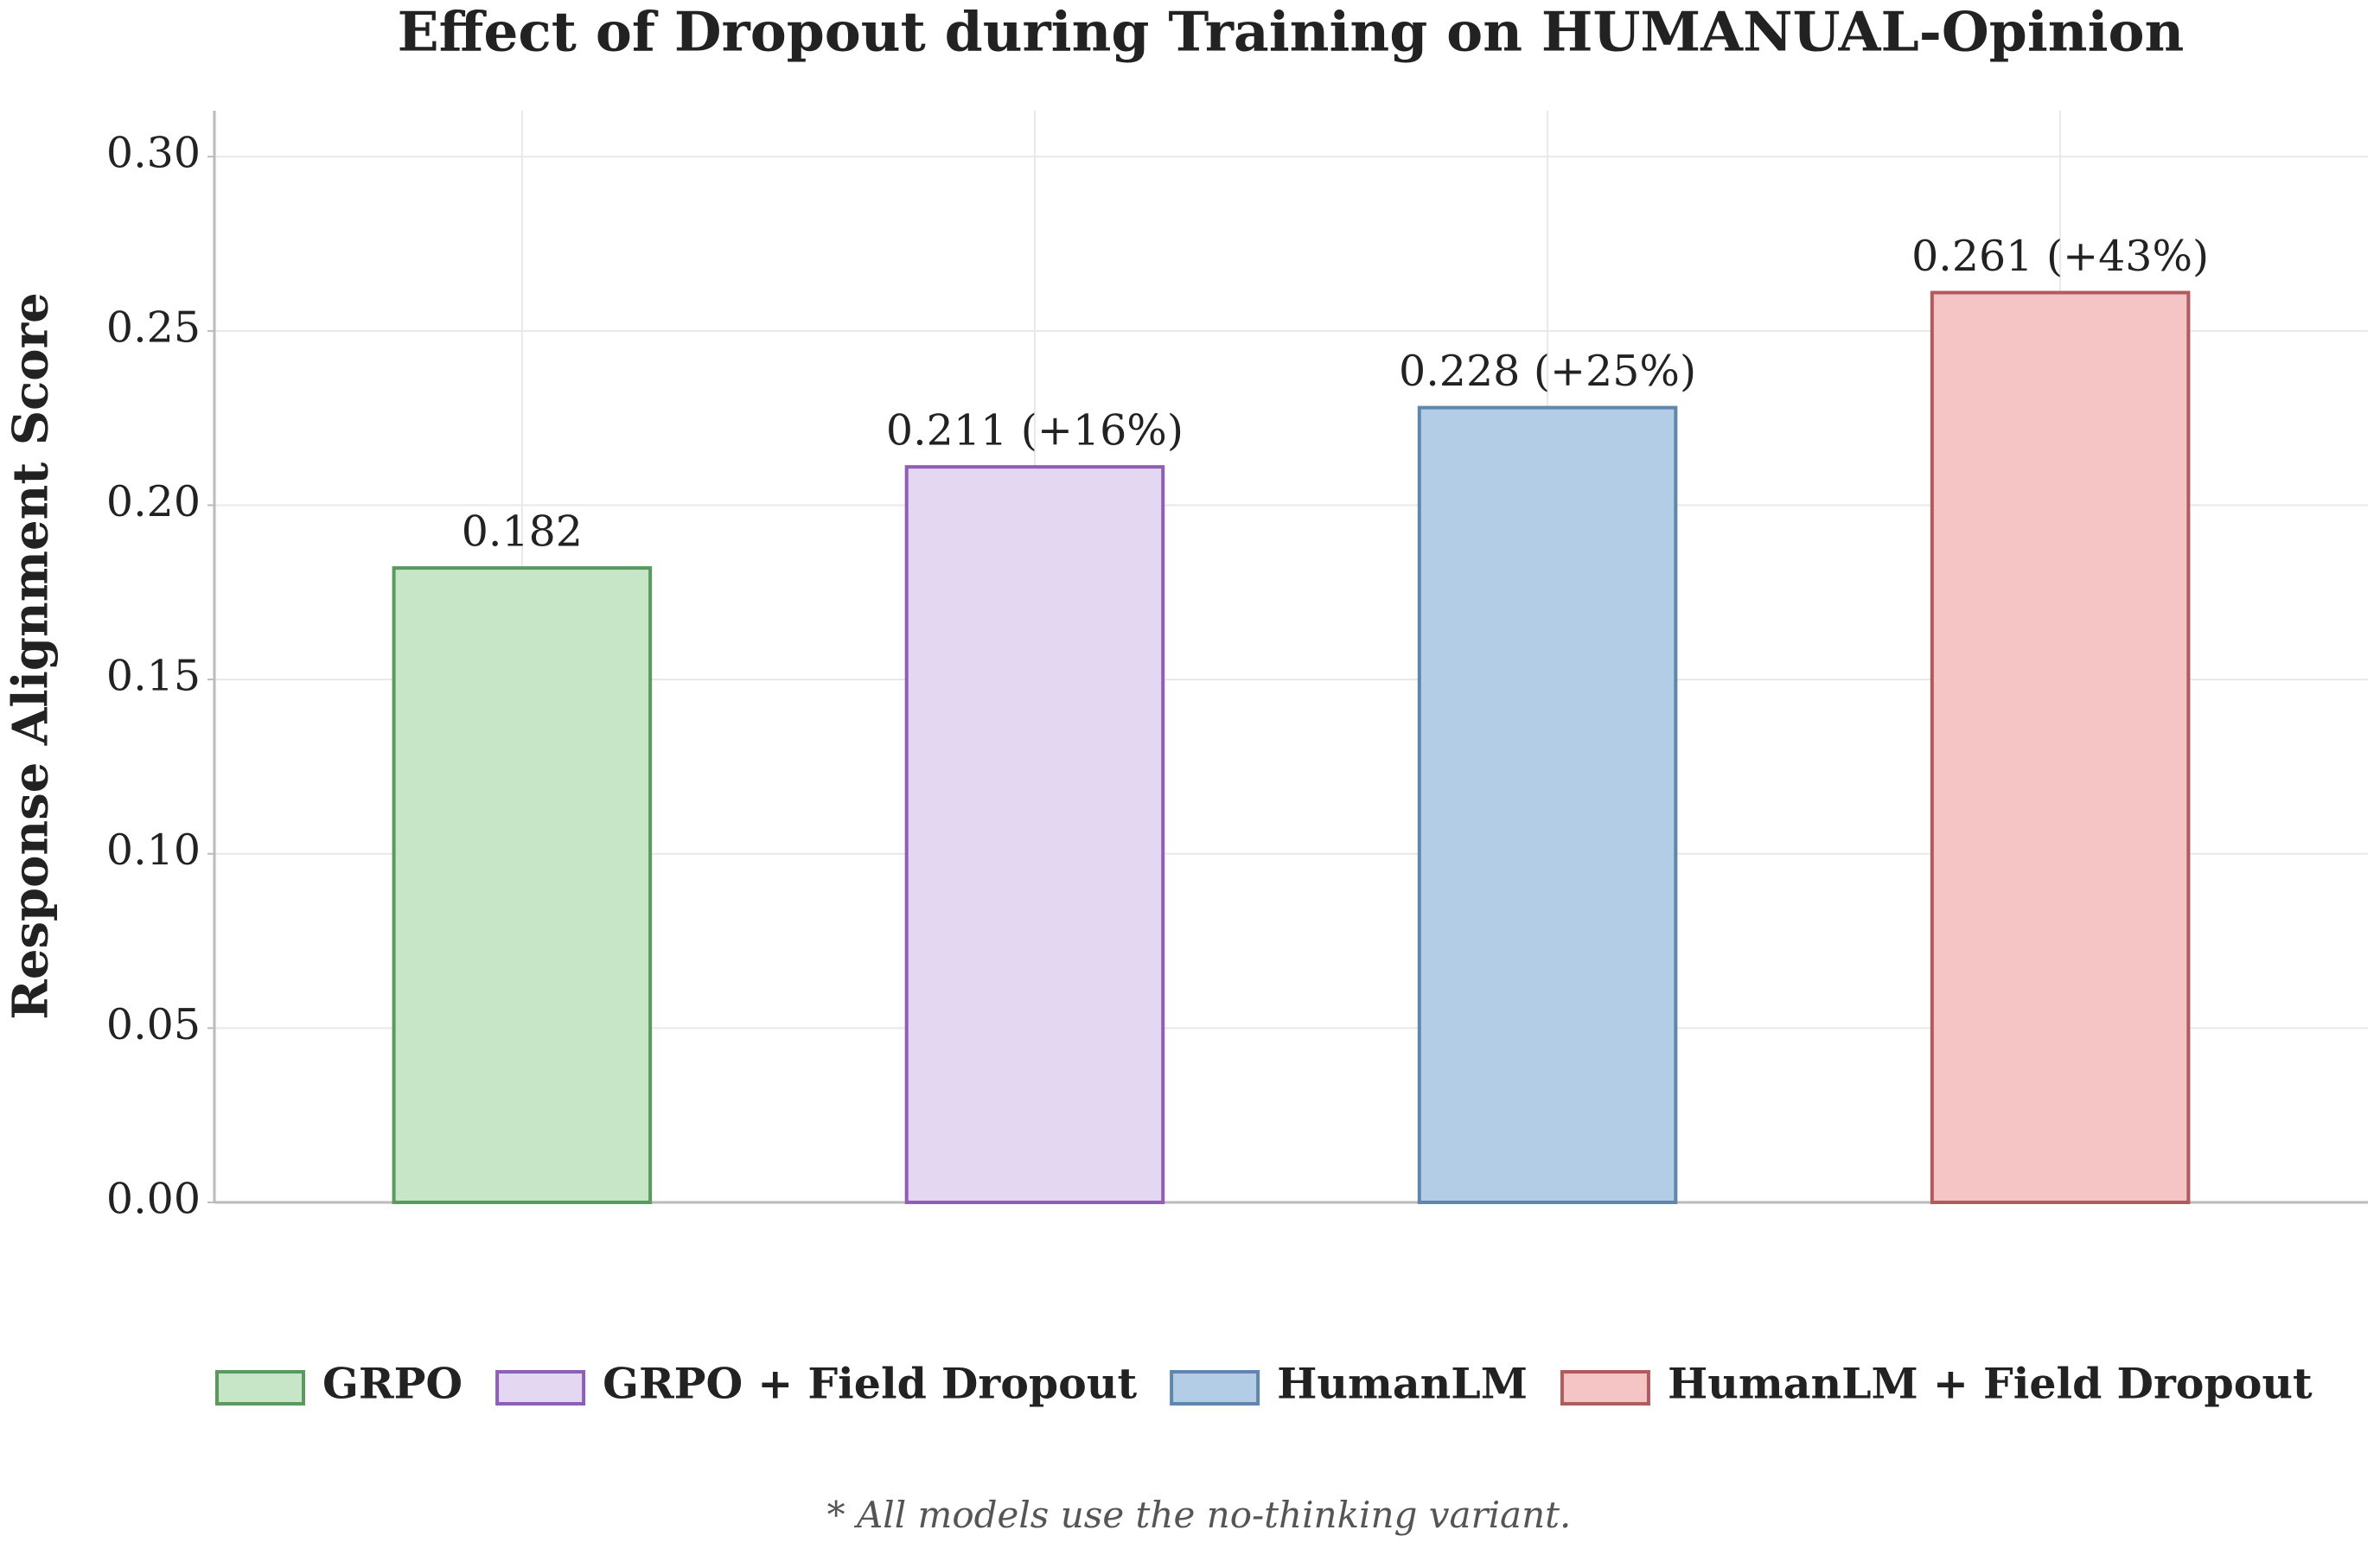 This screenshot has height=1549, width=2380. What do you see at coordinates (2060, 256) in the screenshot?
I see `data-label: 0.261 (+43%)` at bounding box center [2060, 256].